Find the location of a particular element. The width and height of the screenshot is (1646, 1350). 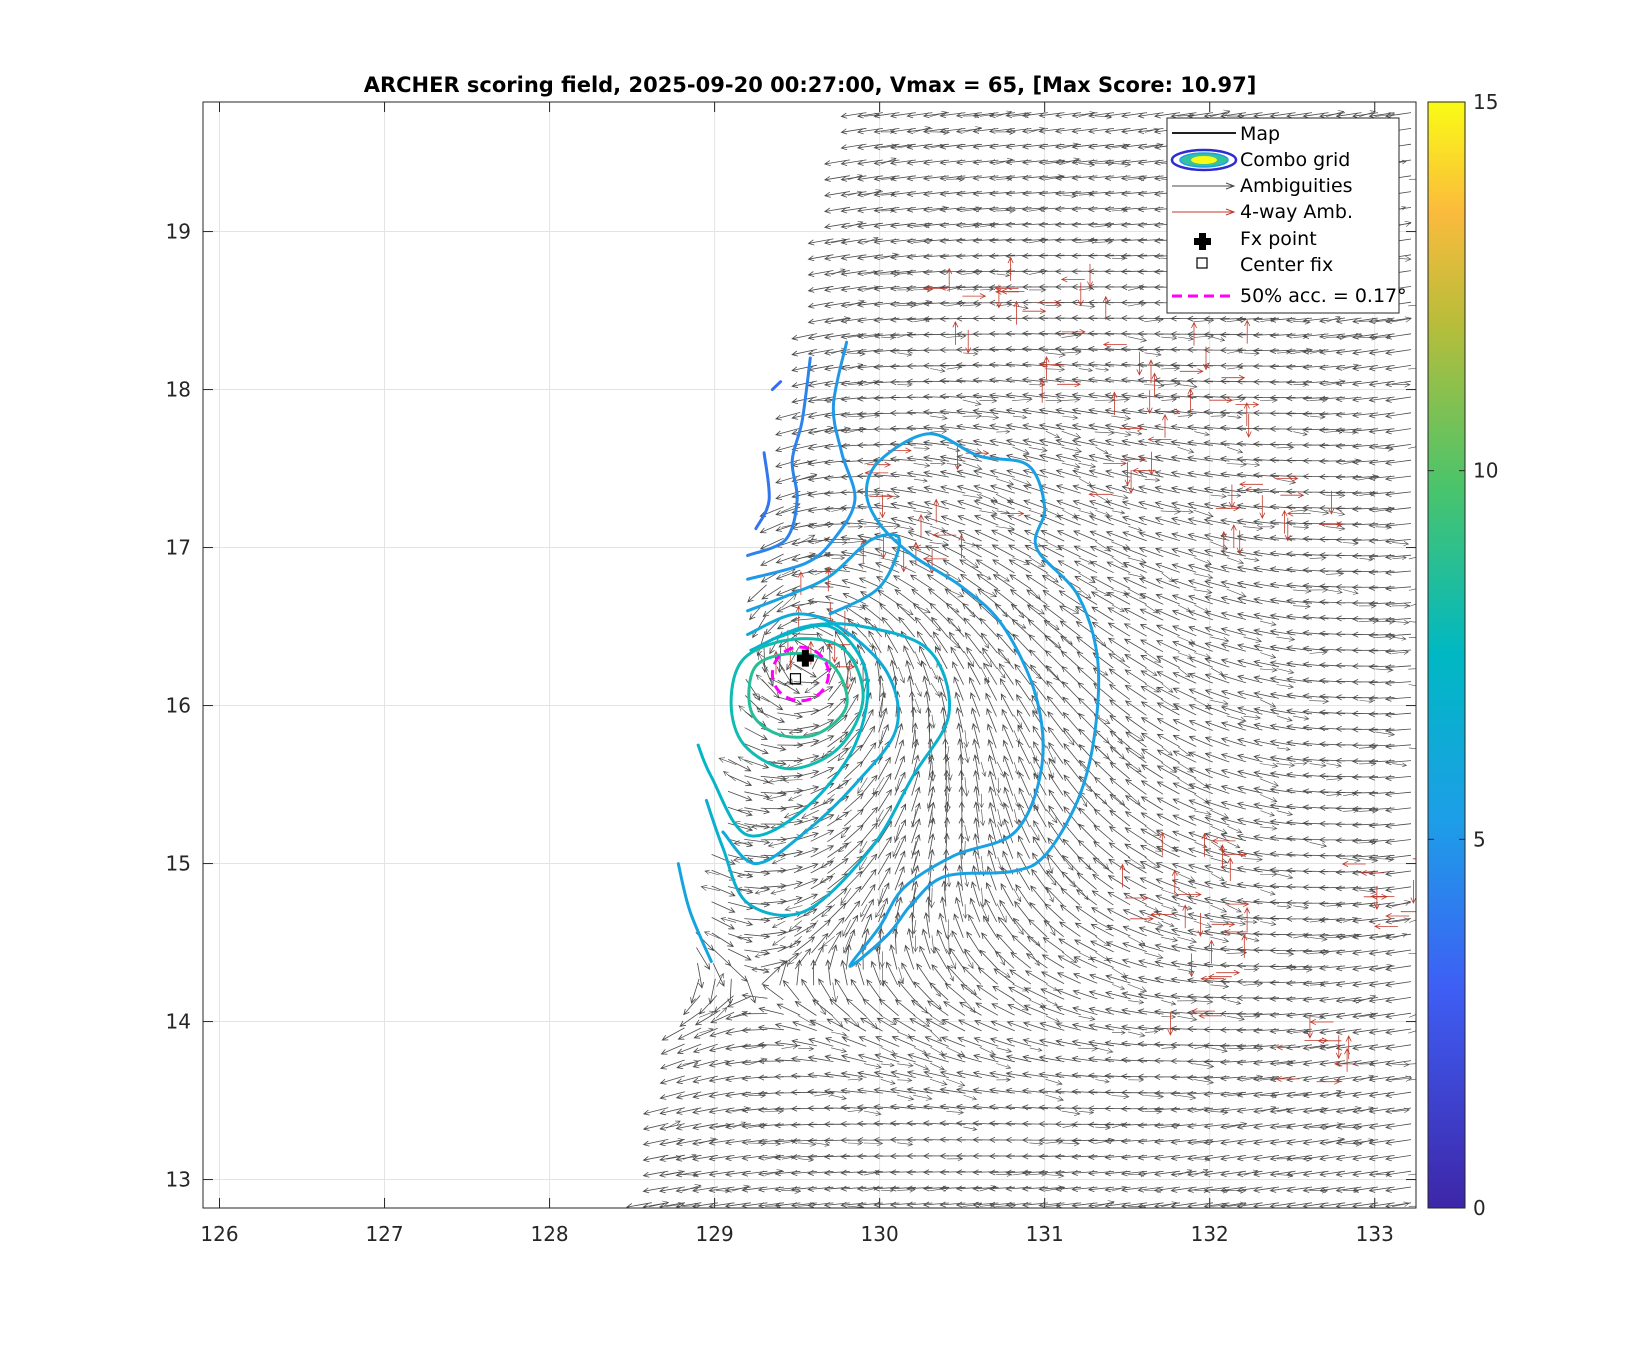

legend-label-ambiguities: Ambiguities is located at coordinates (1296, 186).